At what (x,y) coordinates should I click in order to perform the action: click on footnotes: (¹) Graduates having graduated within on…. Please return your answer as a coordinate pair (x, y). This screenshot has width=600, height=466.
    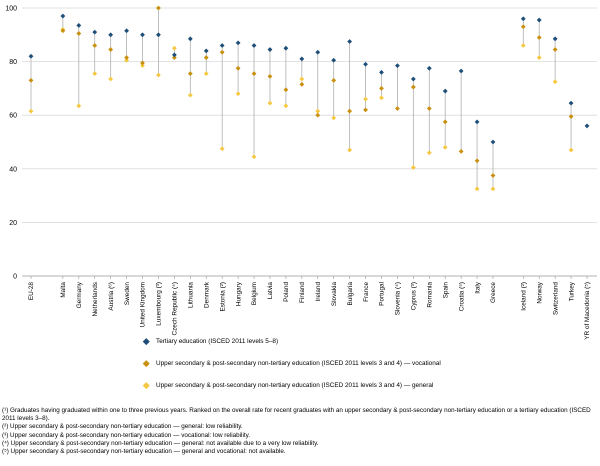
    Looking at the image, I should click on (300, 431).